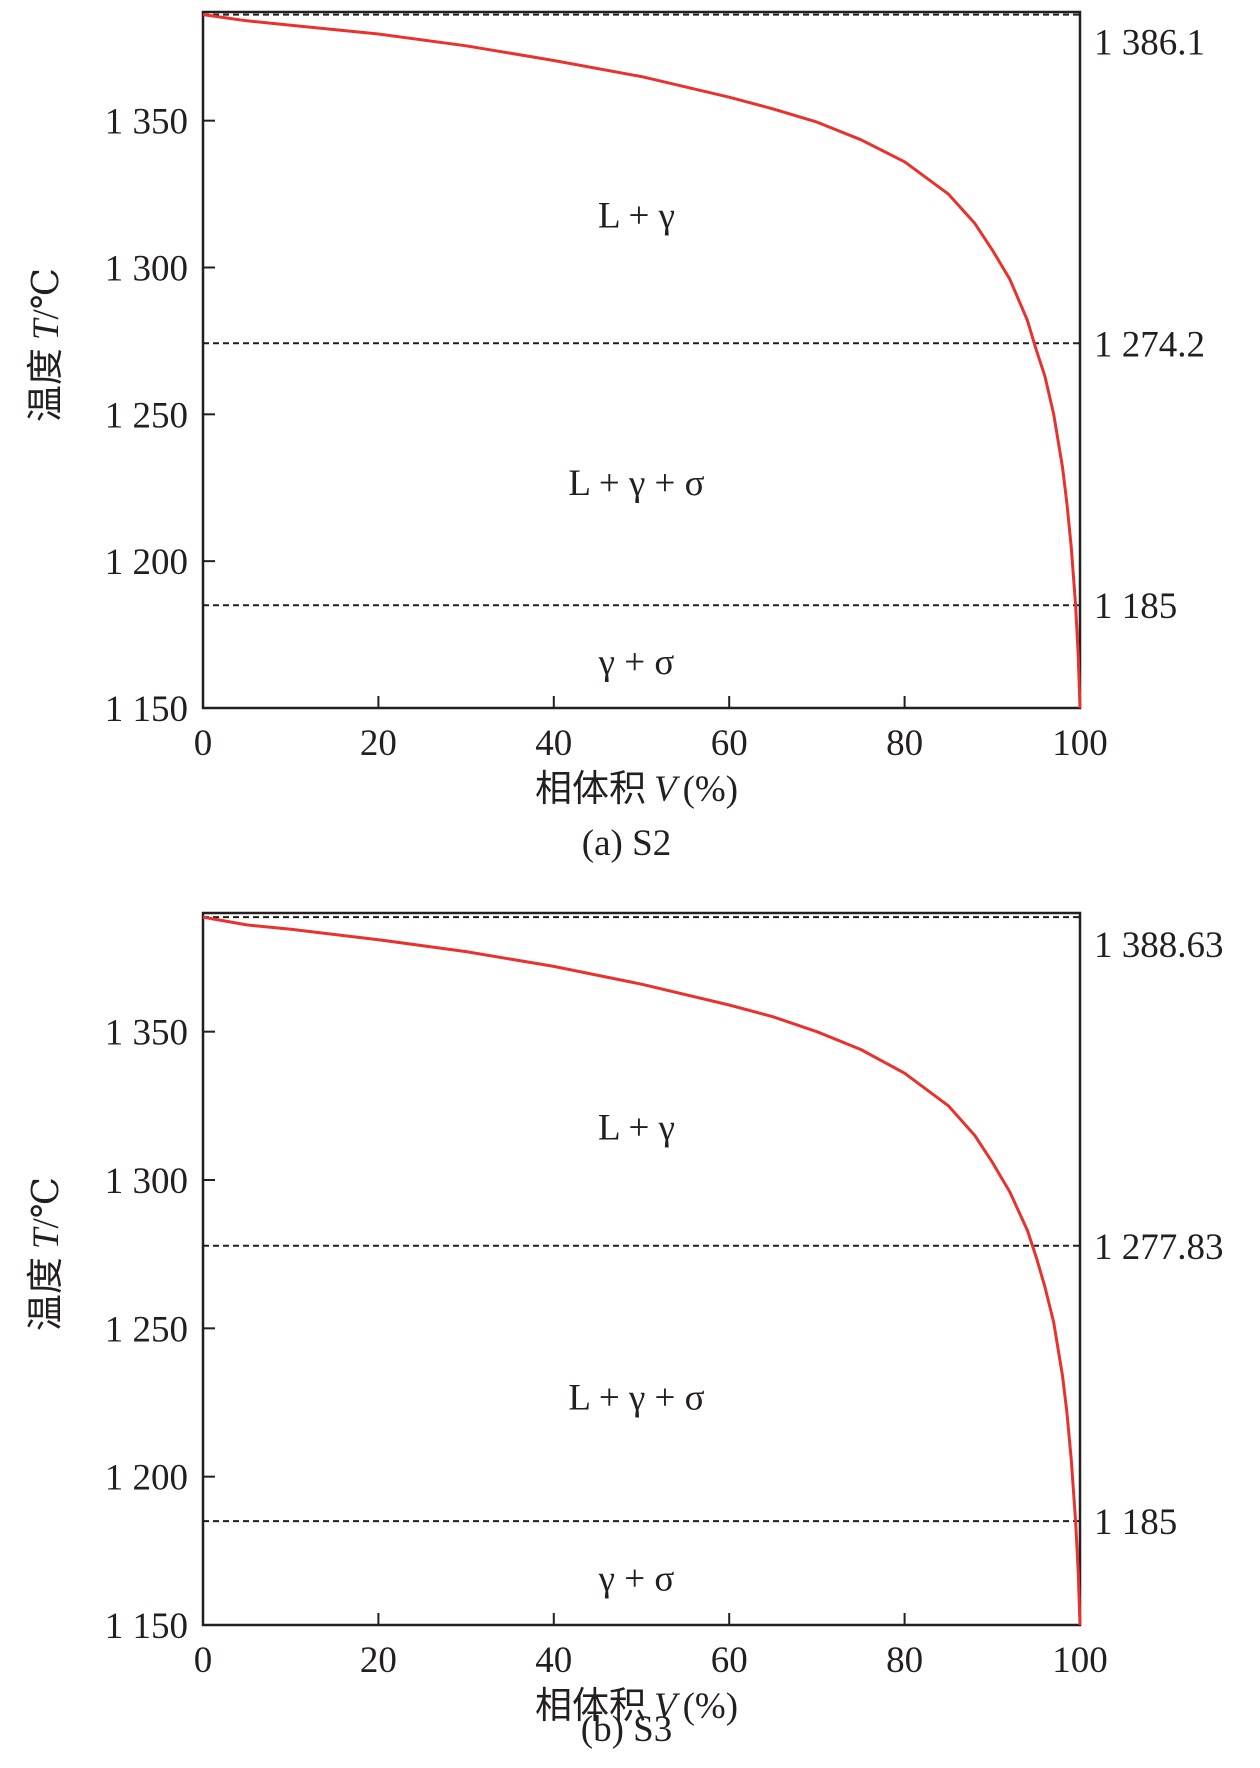 Image resolution: width=1260 pixels, height=1768 pixels. I want to click on reference-line-label: 1 274.2, so click(1149, 344).